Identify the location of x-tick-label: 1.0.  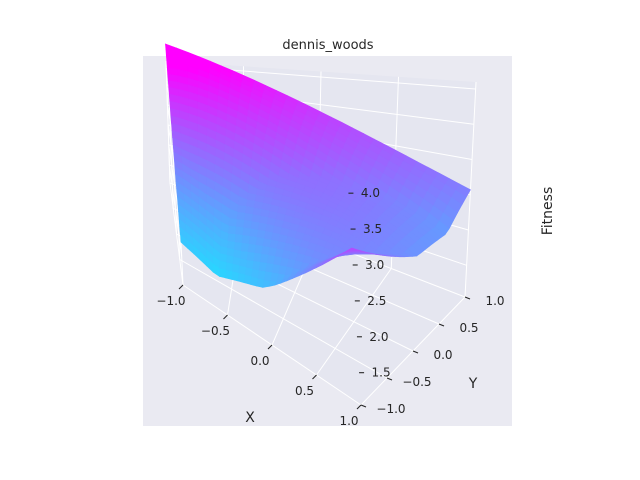
(348, 421).